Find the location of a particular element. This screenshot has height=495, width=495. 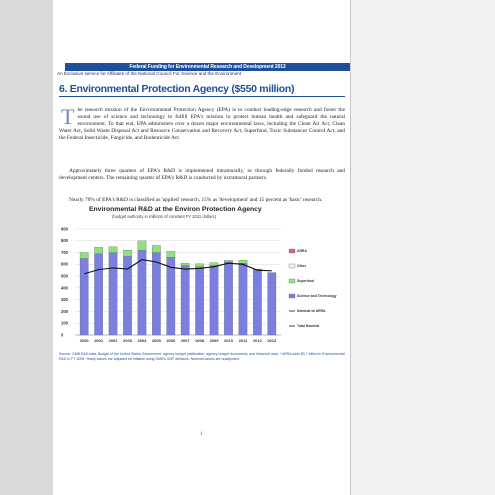

x-tick-label: 2010 is located at coordinates (229, 340).